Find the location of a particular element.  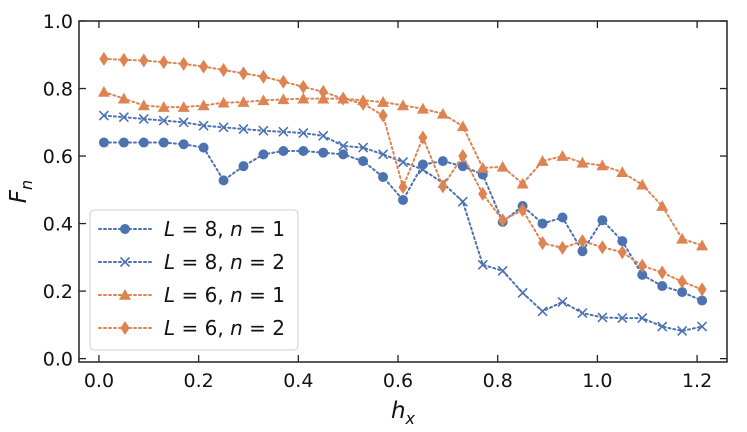

x-tick-label: 1.2 is located at coordinates (697, 381).